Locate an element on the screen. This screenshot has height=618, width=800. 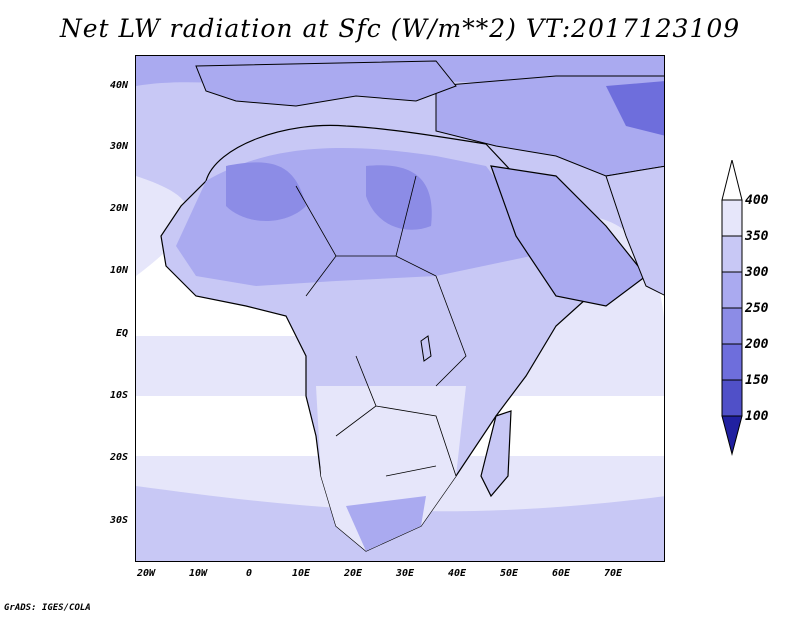
asia-peak-shade is located at coordinates (635, 108).